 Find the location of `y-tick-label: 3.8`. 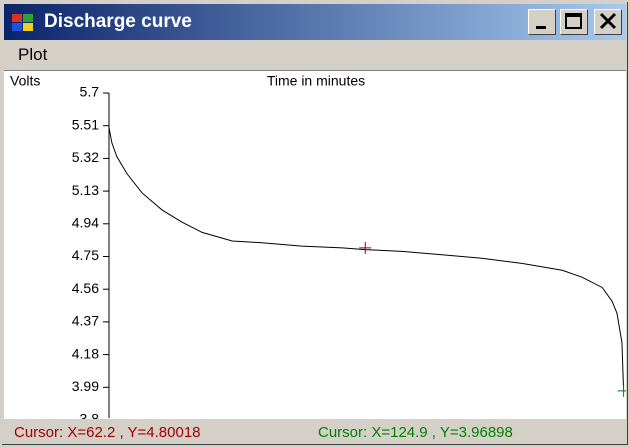

y-tick-label: 3.8 is located at coordinates (90, 415).